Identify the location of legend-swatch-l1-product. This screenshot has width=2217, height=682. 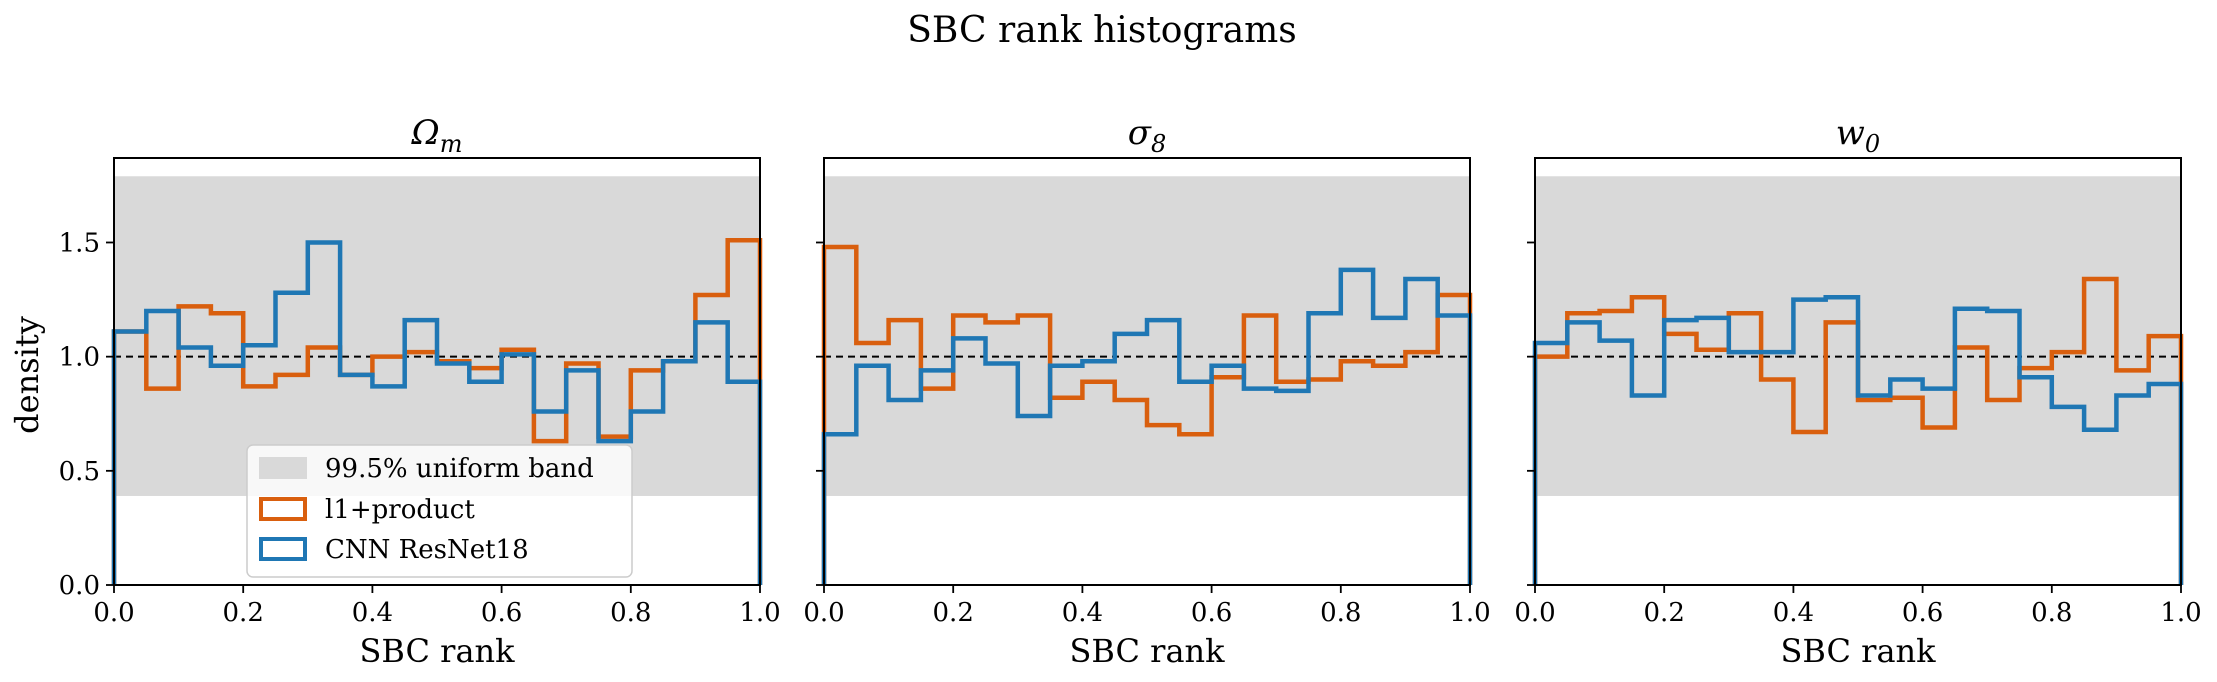
(283, 509).